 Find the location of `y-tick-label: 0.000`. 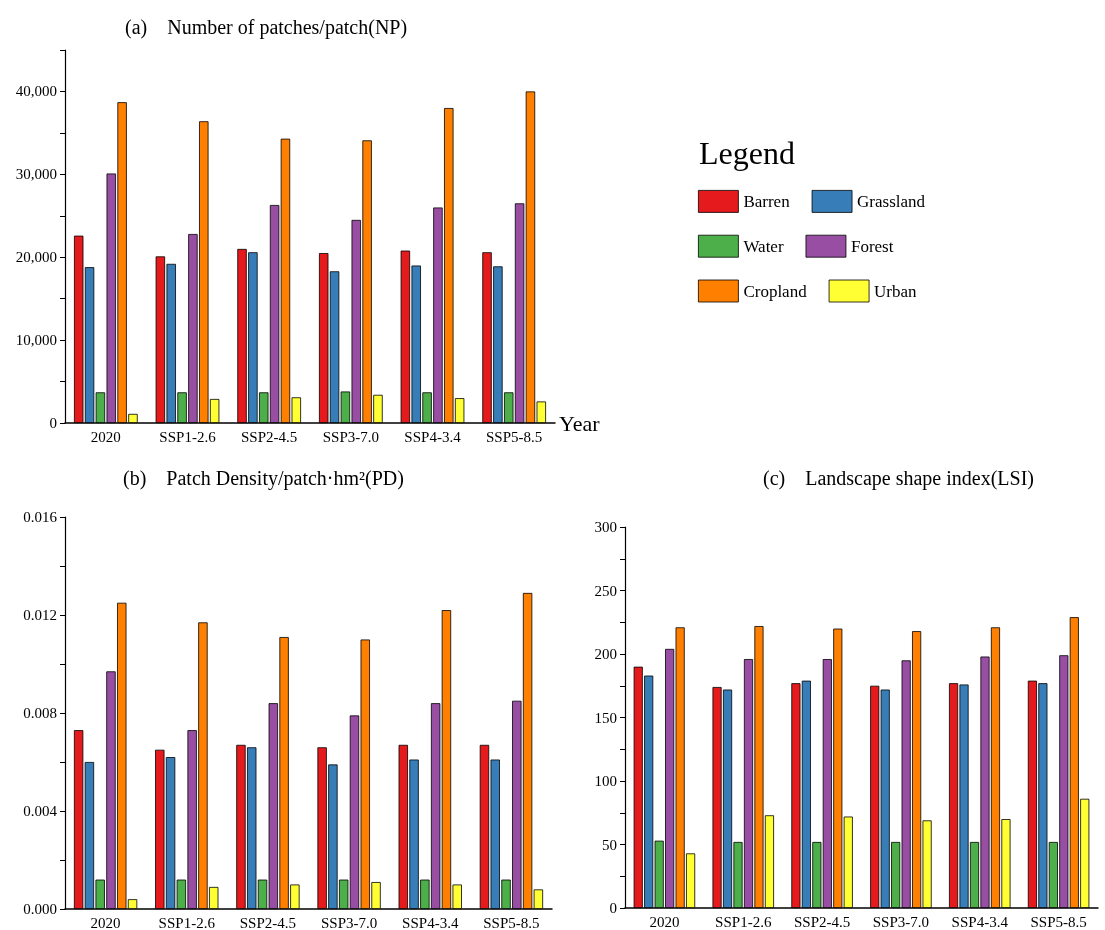

y-tick-label: 0.000 is located at coordinates (40, 909).